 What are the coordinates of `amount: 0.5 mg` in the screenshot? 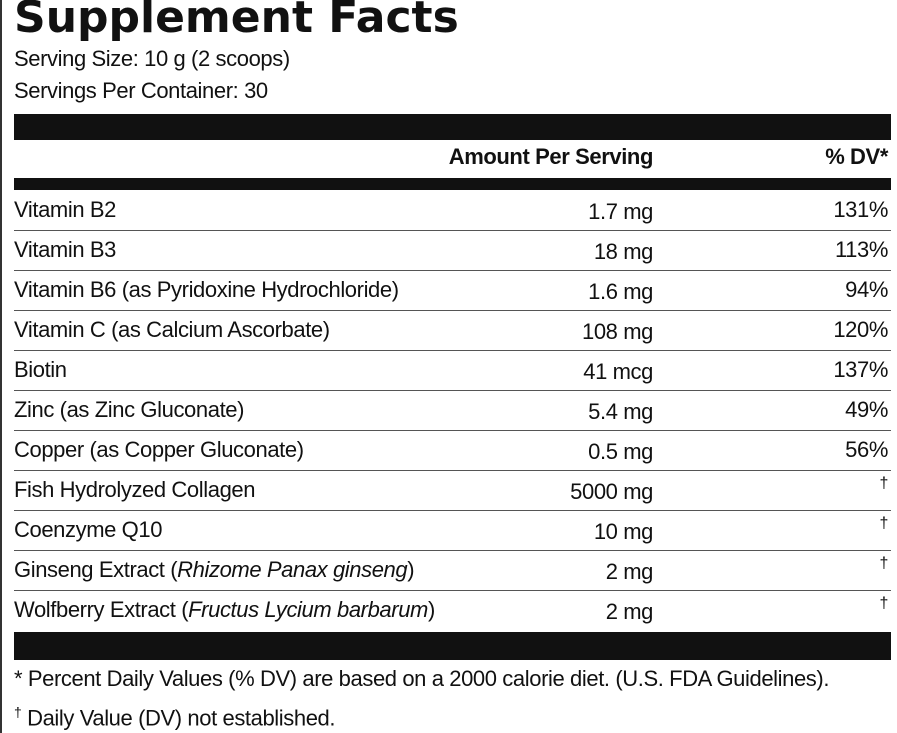 It's located at (620, 451).